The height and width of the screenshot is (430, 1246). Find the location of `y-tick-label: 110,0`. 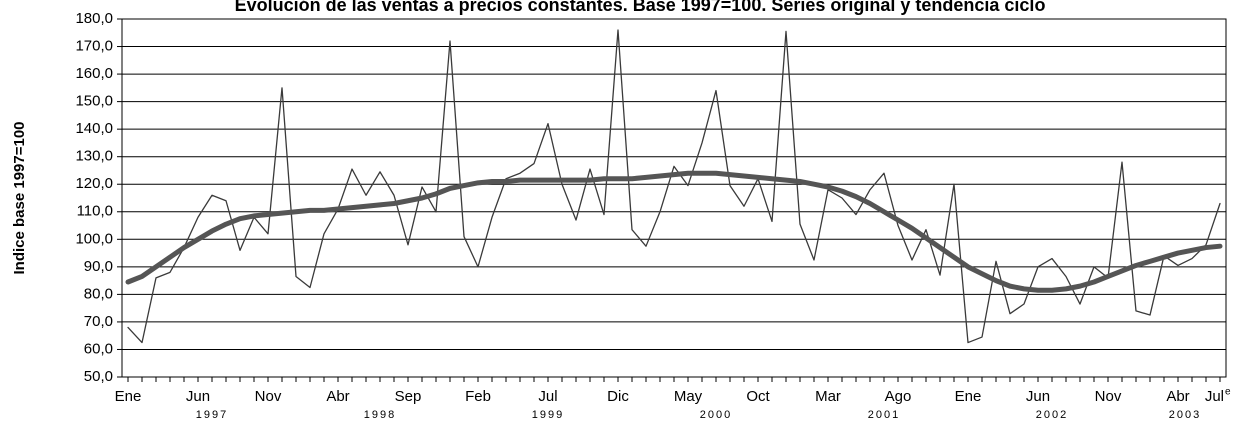

y-tick-label: 110,0 is located at coordinates (95, 211).